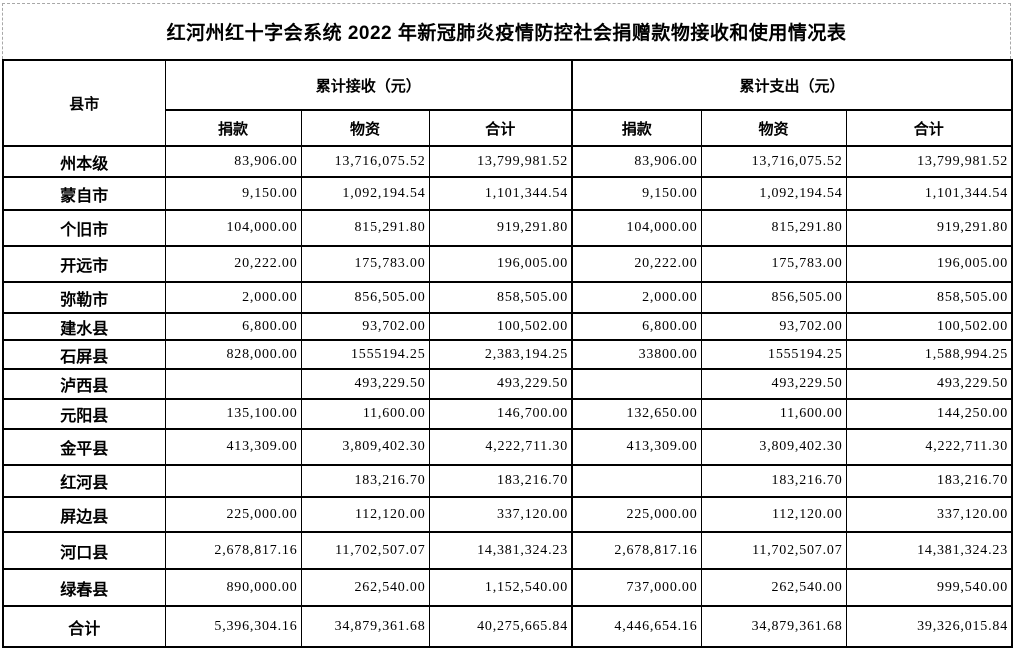  I want to click on spend-donation-cell: 413,309.00, so click(636, 447).